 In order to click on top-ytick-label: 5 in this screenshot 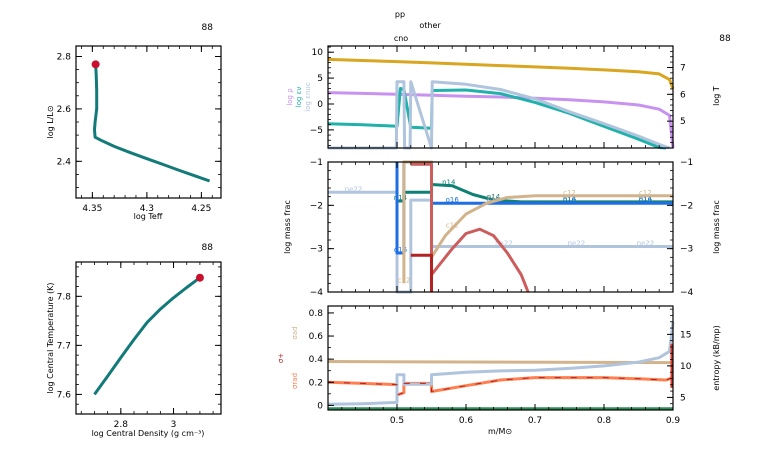, I will do `click(320, 79)`.